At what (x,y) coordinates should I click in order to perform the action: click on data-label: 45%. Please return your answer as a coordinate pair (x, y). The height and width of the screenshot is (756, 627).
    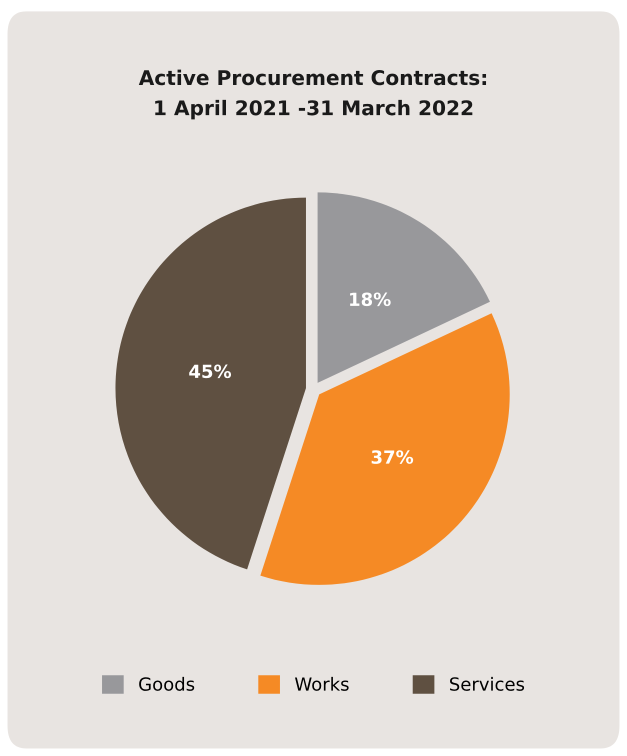
    Looking at the image, I should click on (210, 371).